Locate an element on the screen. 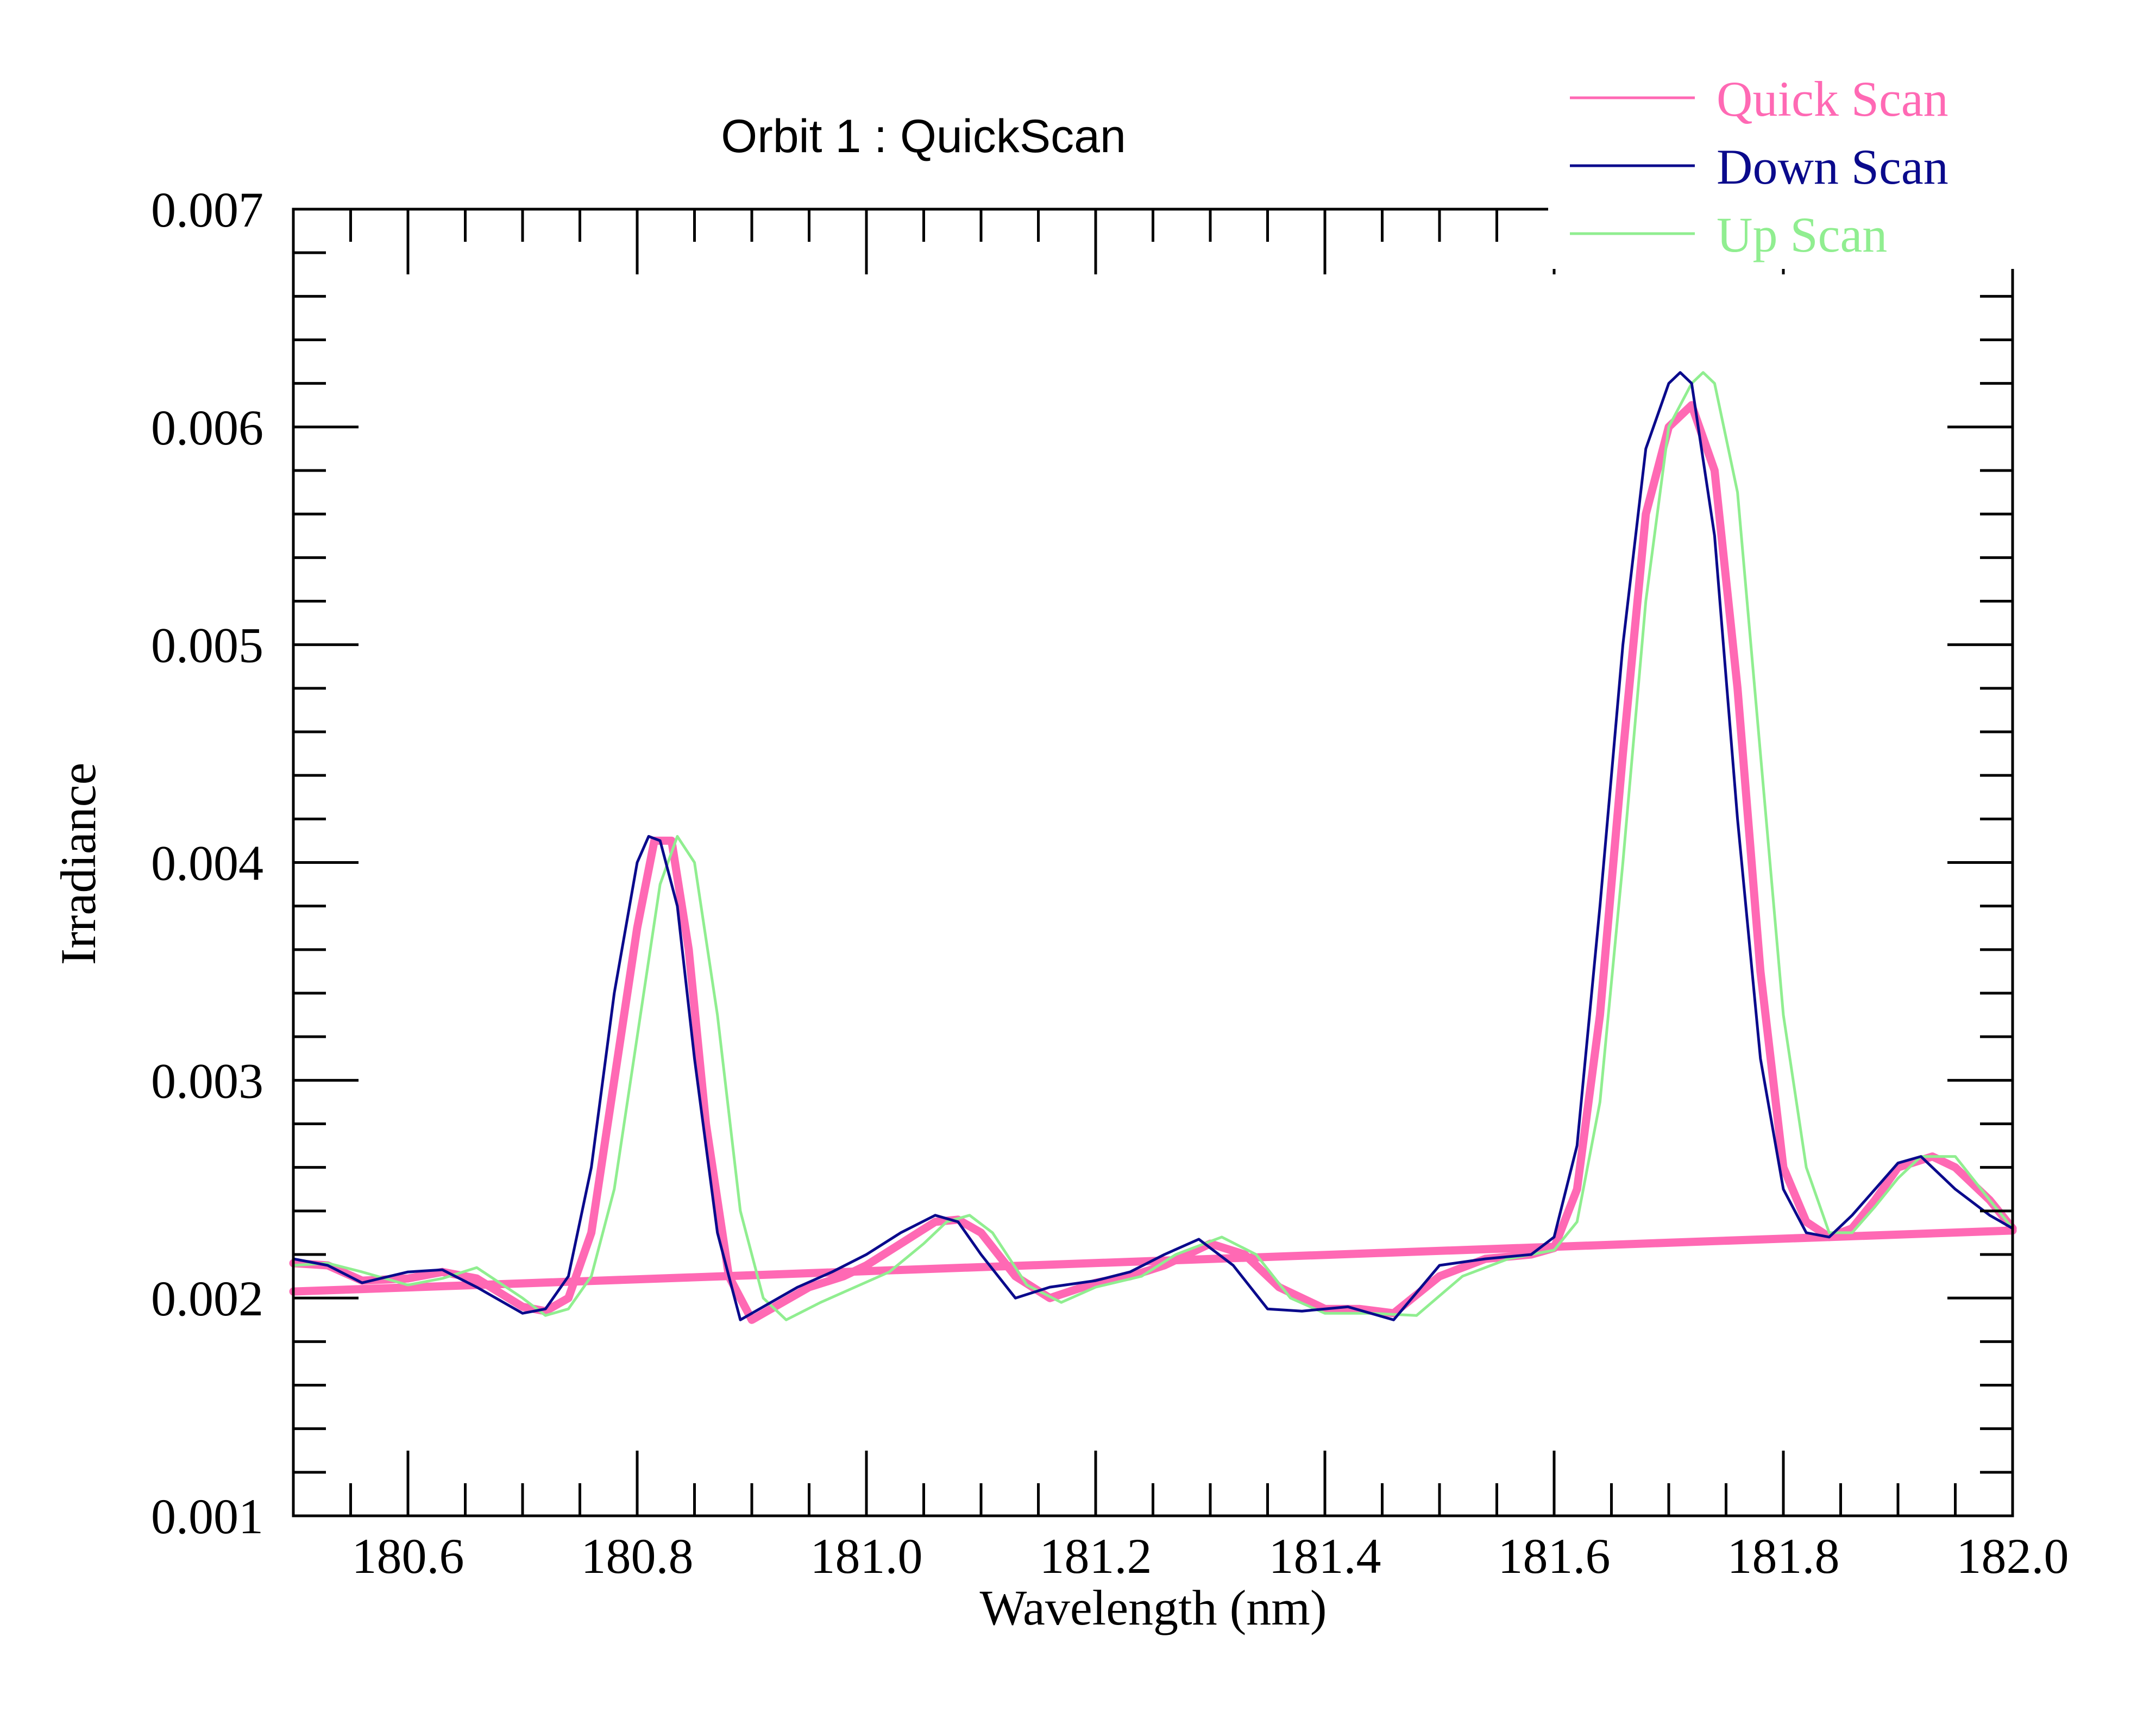  y-axis-label: Irradiance is located at coordinates (78, 864).